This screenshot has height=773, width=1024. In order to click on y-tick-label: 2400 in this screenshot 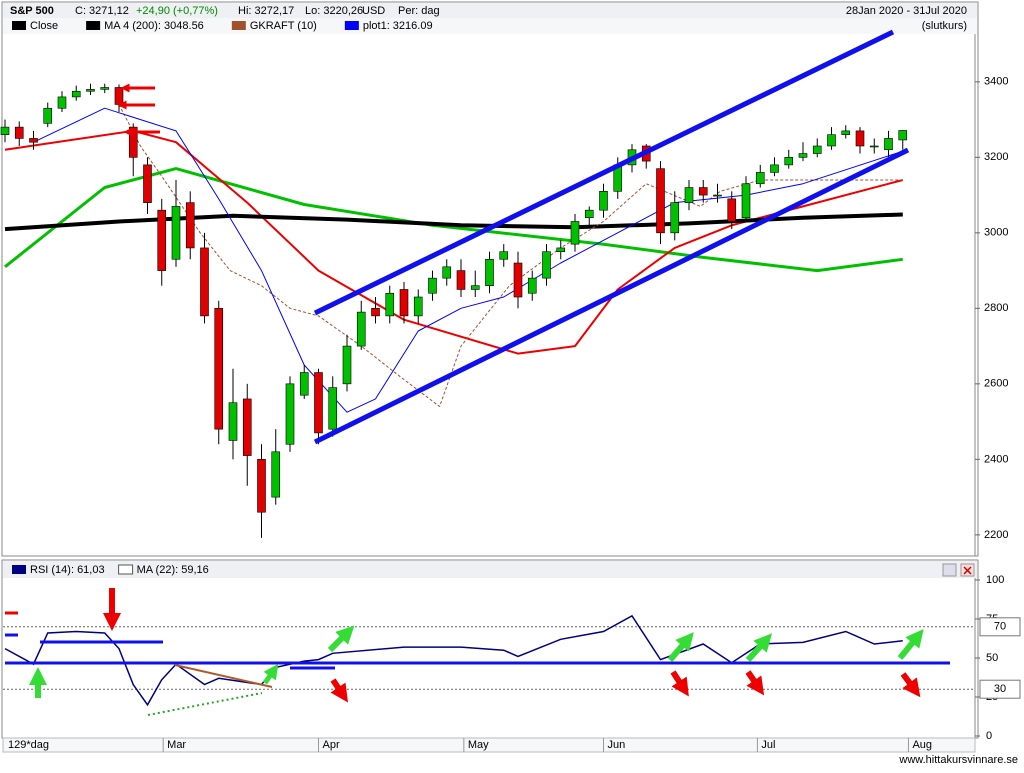, I will do `click(996, 459)`.